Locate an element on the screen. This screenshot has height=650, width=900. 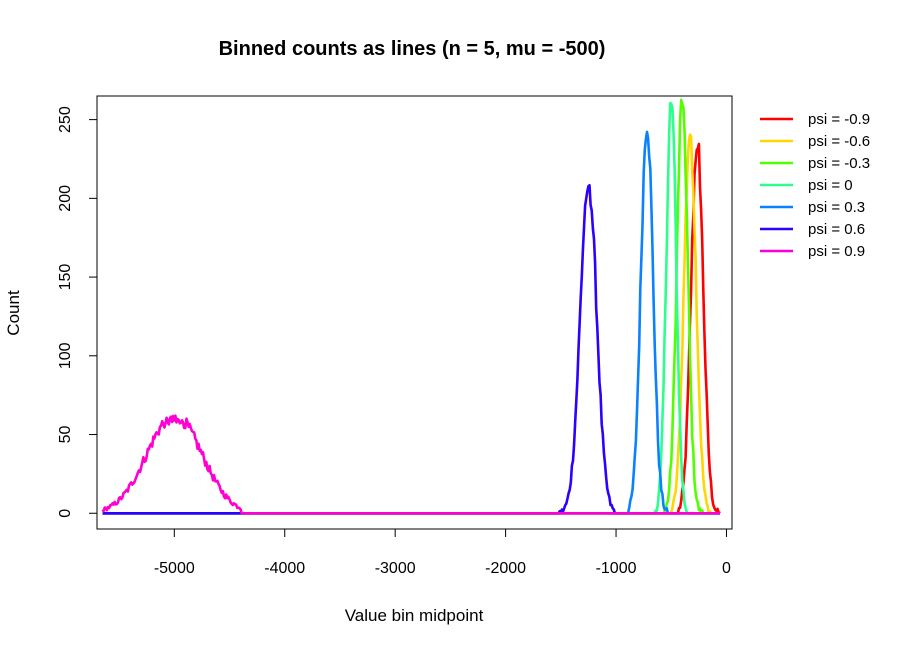
x-axis-label: Value bin midpoint is located at coordinates (414, 615).